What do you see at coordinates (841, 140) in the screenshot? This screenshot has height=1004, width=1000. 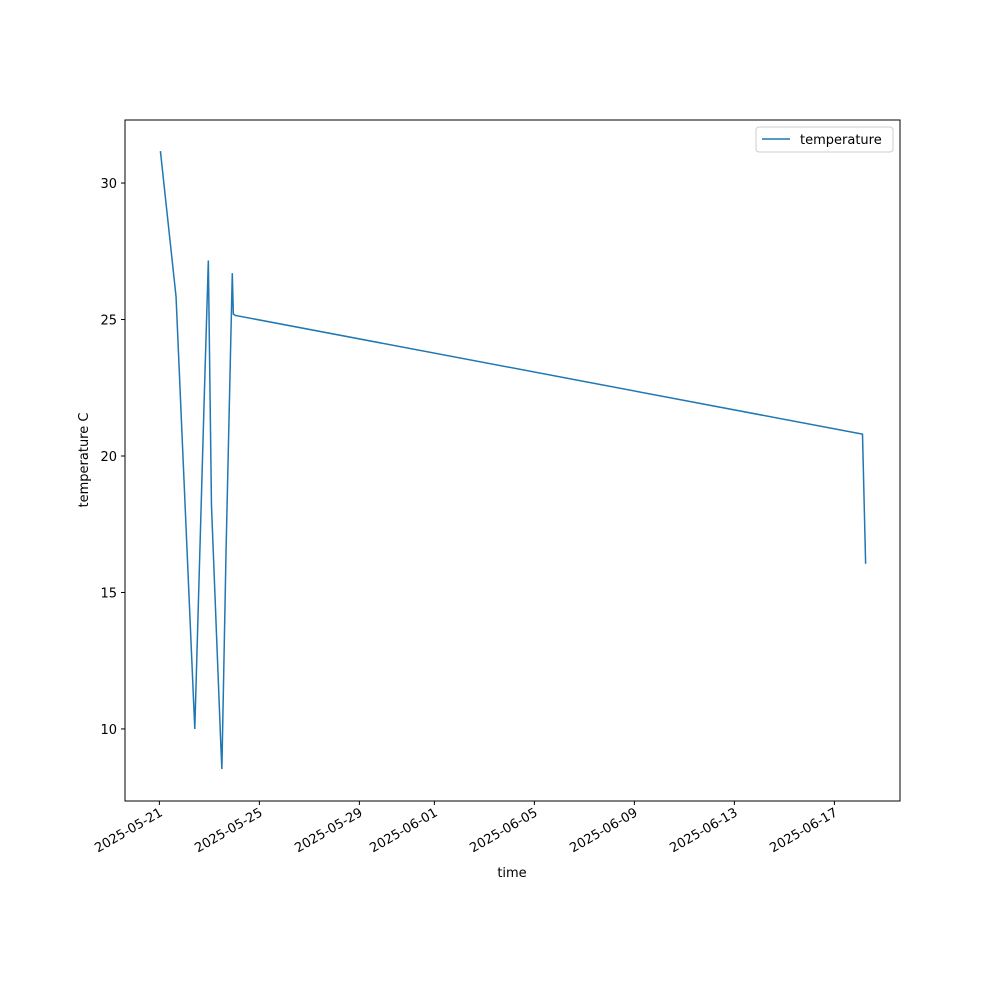 I see `legend-label: temperature` at bounding box center [841, 140].